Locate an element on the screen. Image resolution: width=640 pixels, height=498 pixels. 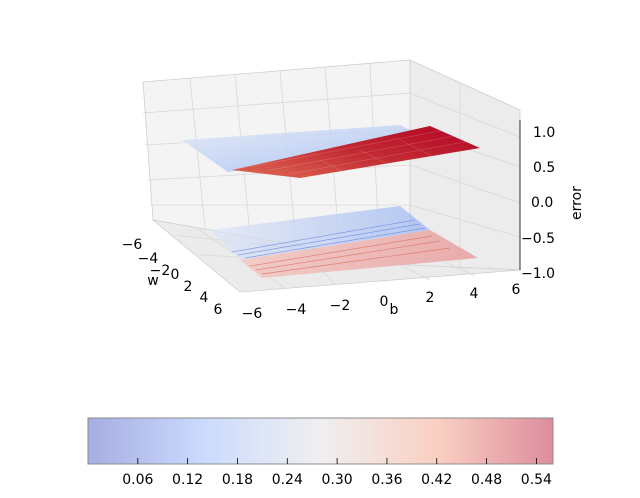
surface is located at coordinates (331, 151).